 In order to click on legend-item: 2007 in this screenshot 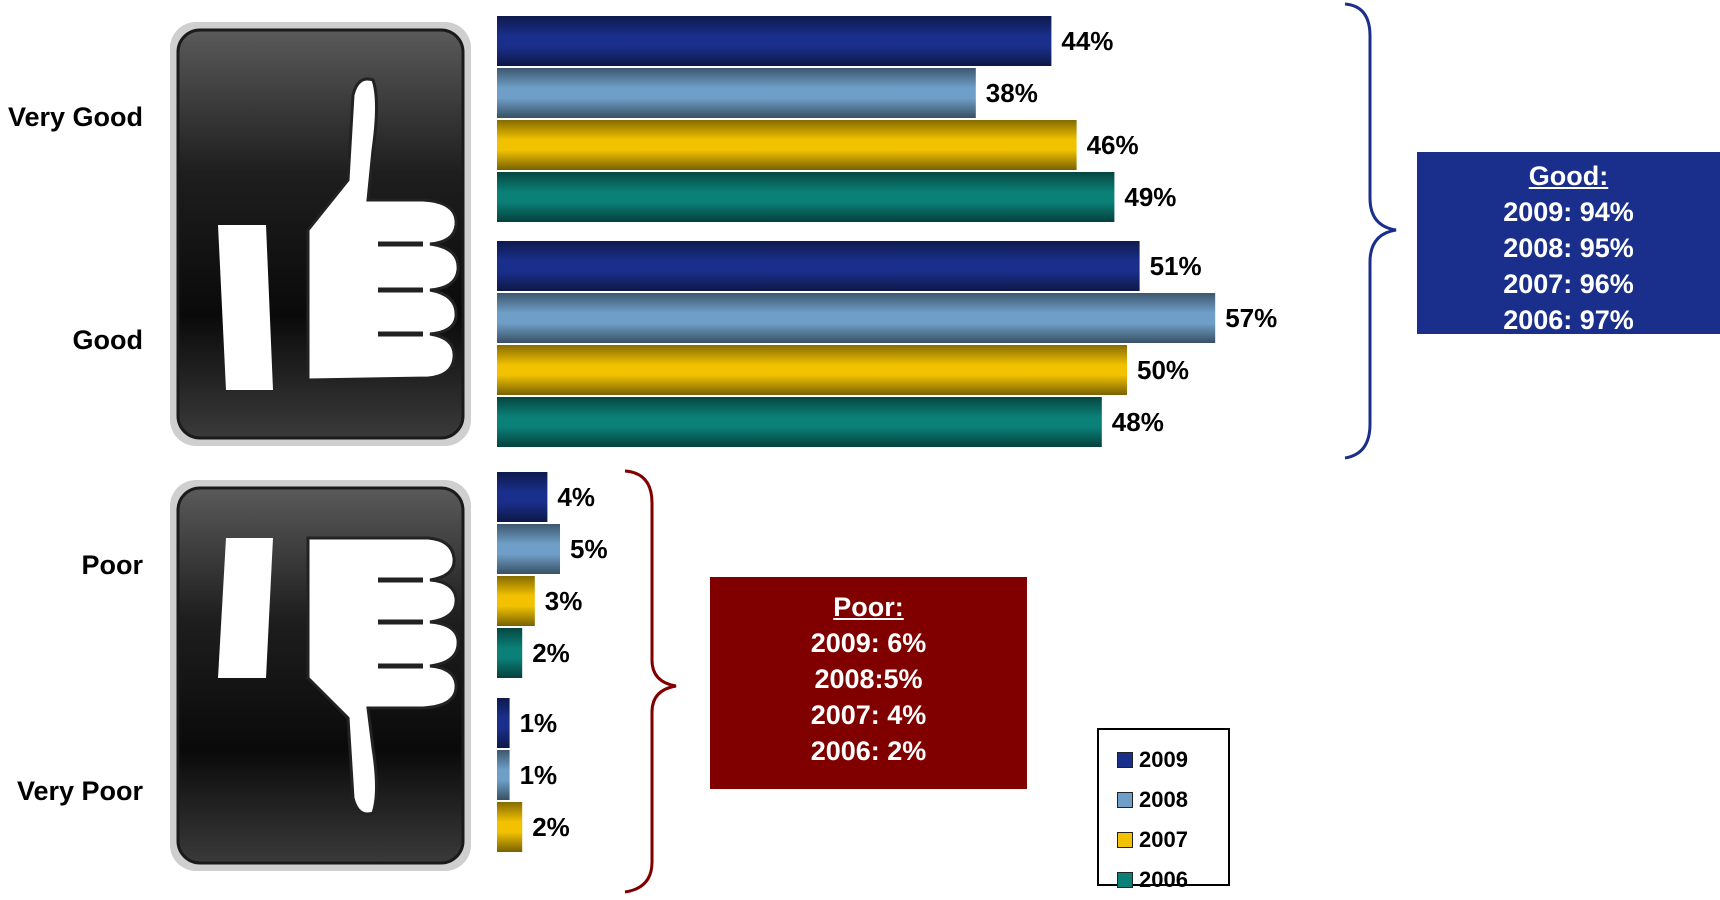, I will do `click(1163, 840)`.